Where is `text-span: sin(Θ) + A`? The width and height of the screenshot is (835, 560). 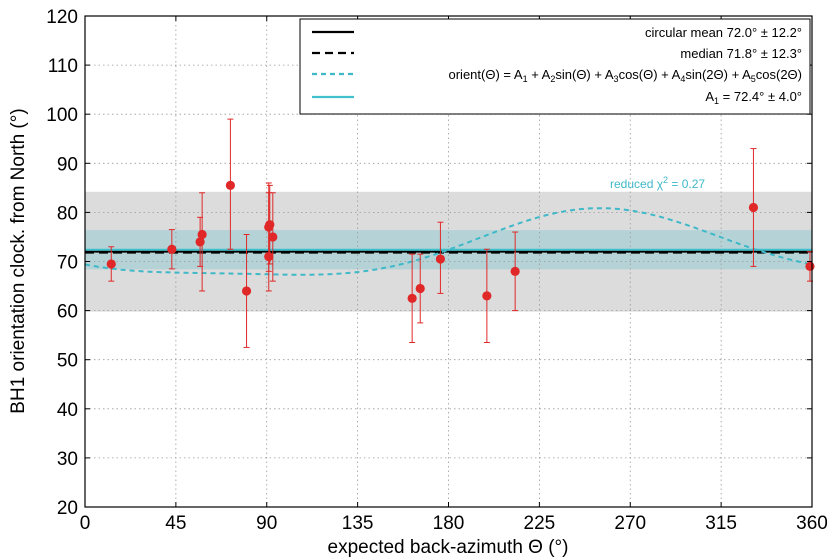 text-span: sin(Θ) + A is located at coordinates (584, 74).